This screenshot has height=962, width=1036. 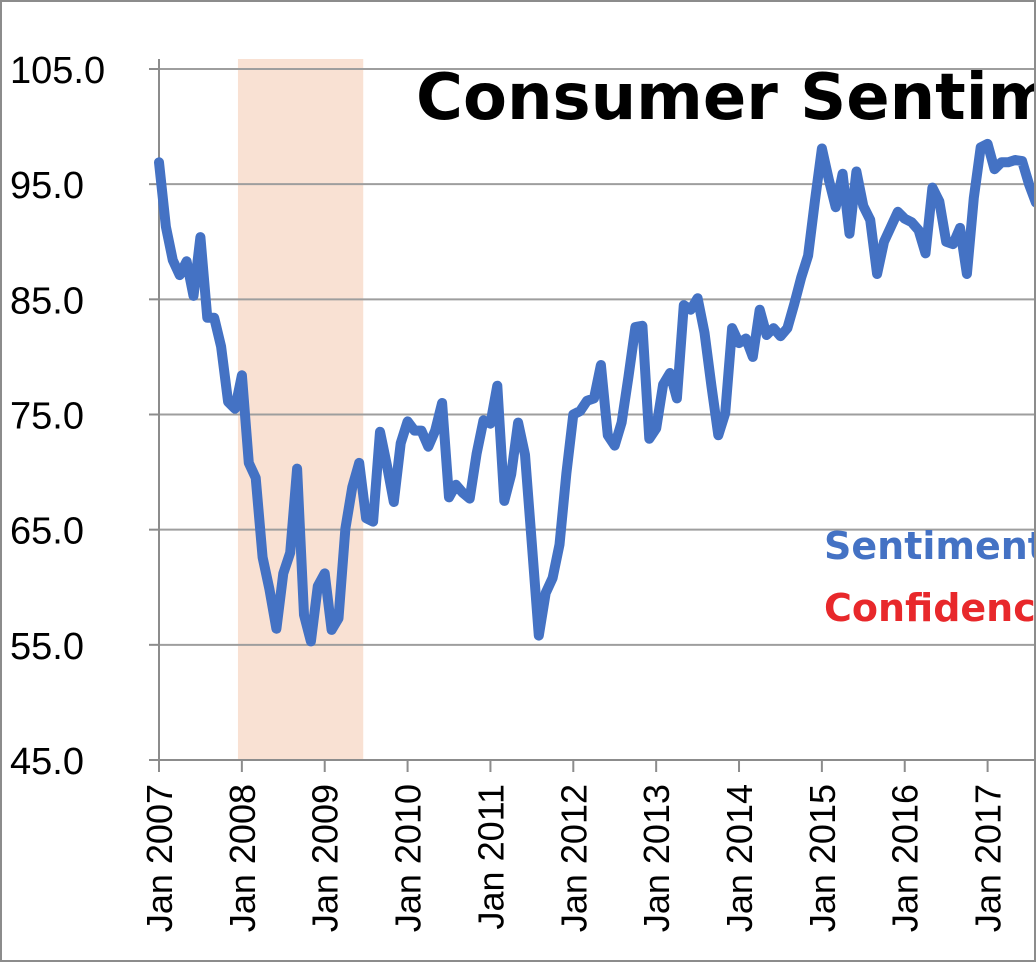 What do you see at coordinates (905, 858) in the screenshot?
I see `x-tick-label: Jan 2016` at bounding box center [905, 858].